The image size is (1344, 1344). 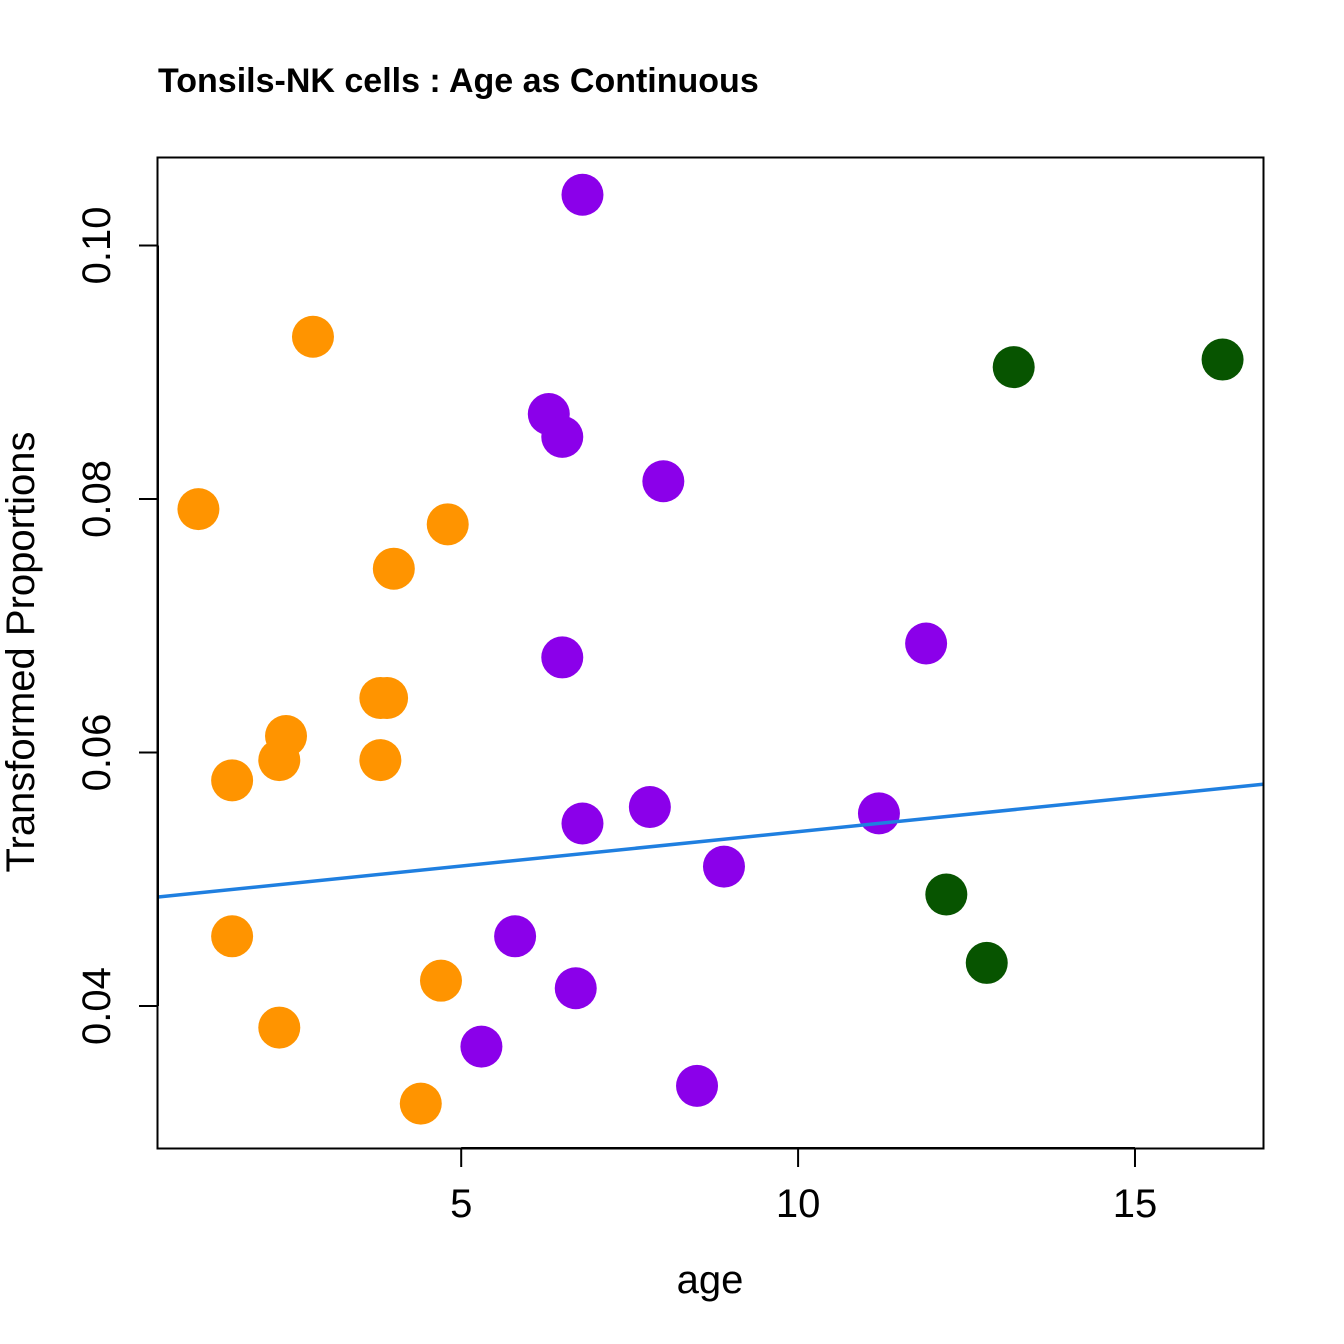 I want to click on y-axis-label: Transformed Proportions, so click(x=21, y=652).